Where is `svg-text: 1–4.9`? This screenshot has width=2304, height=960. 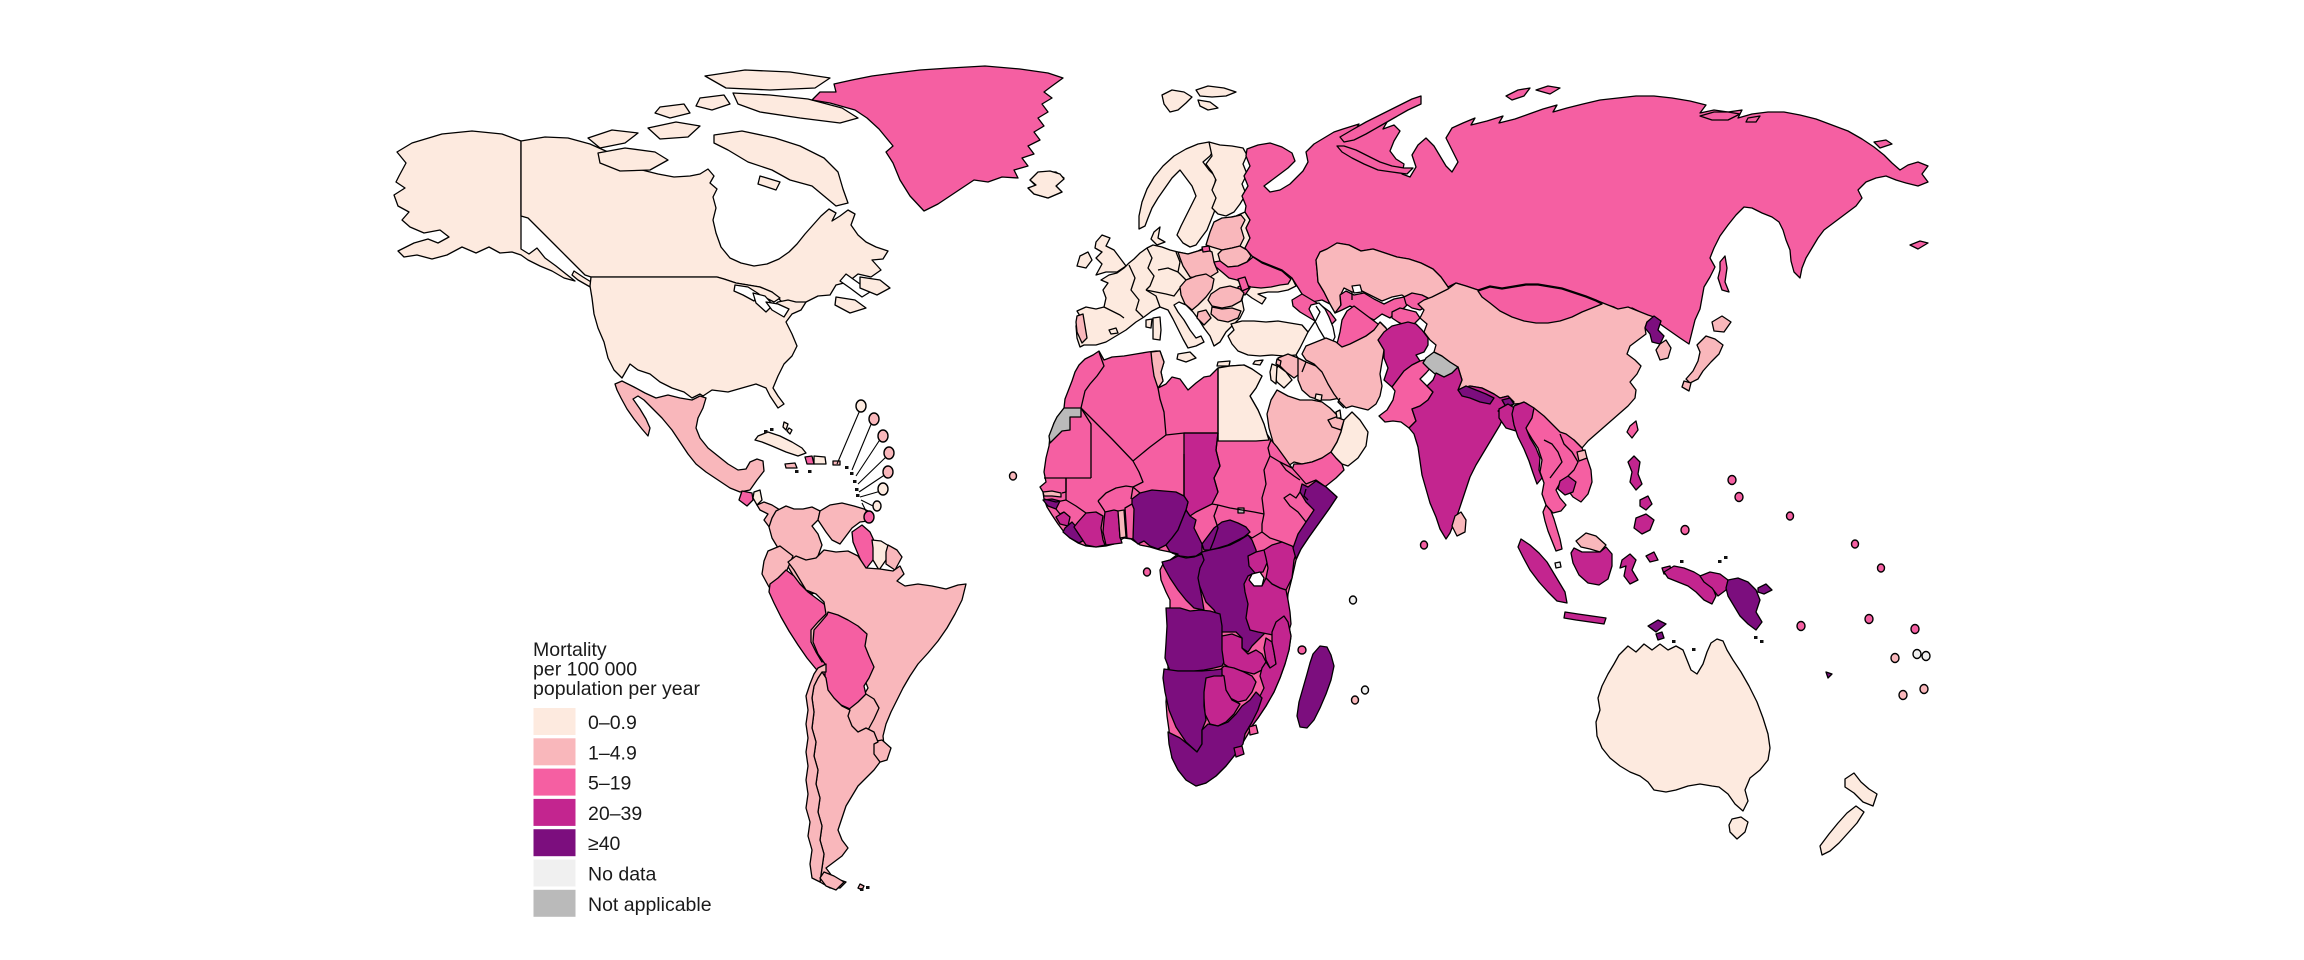
svg-text: 1–4.9 is located at coordinates (612, 753).